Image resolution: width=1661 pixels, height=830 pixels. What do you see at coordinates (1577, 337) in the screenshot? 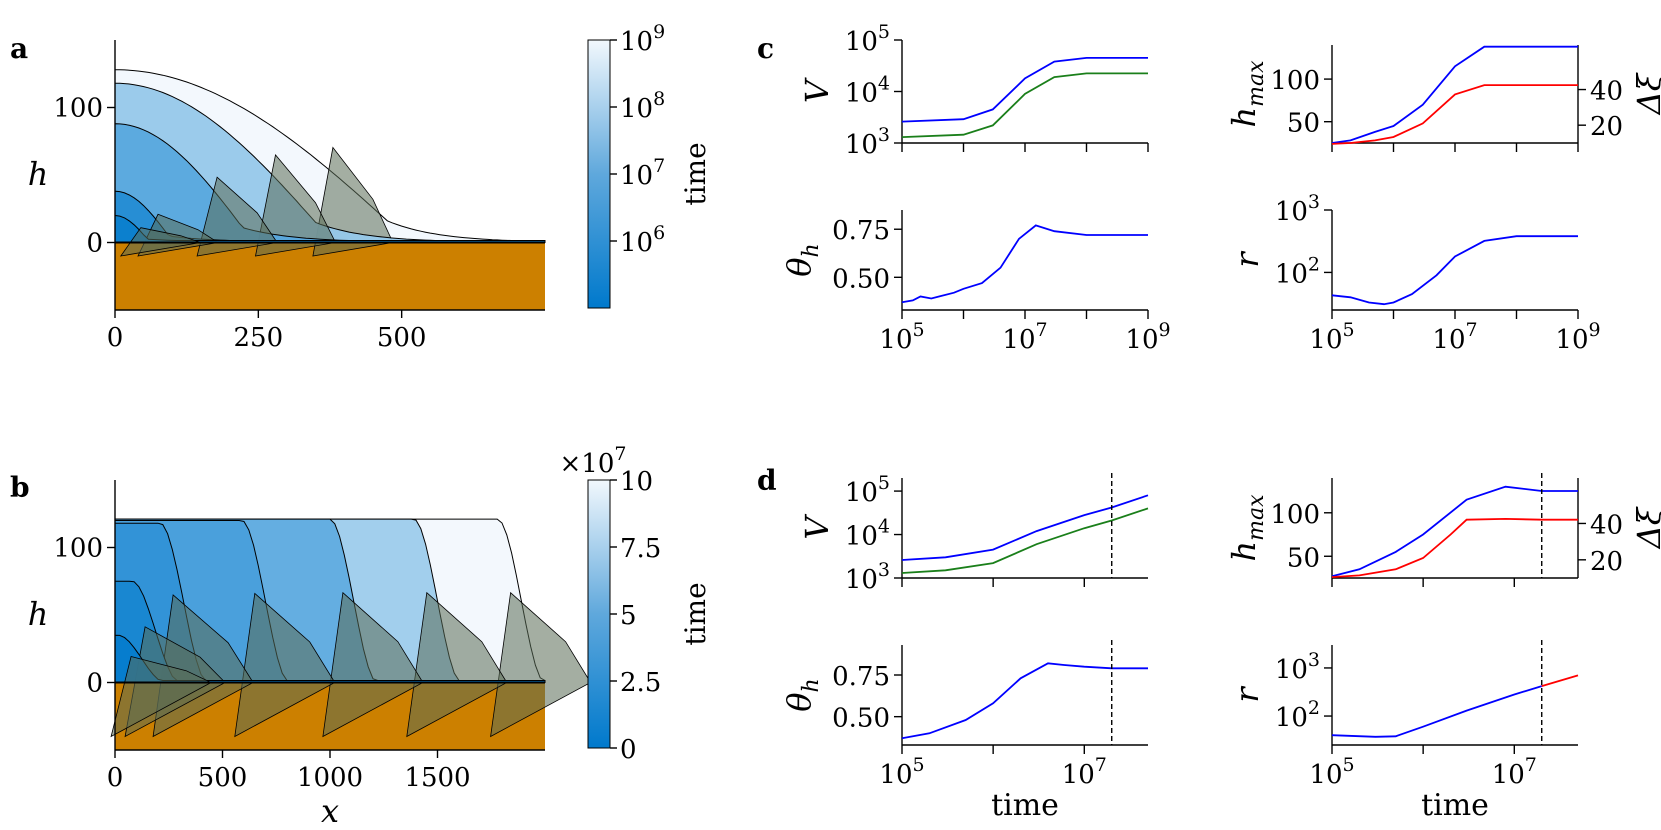
I see `x-tick-label-c-r-2: 10⁹` at bounding box center [1577, 337].